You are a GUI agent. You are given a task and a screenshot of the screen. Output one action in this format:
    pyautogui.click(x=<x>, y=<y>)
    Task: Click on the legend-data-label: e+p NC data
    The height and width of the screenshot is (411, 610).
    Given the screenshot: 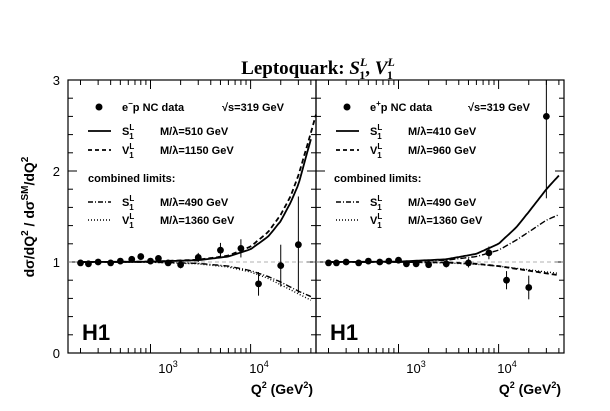 What is the action you would take?
    pyautogui.click(x=401, y=106)
    